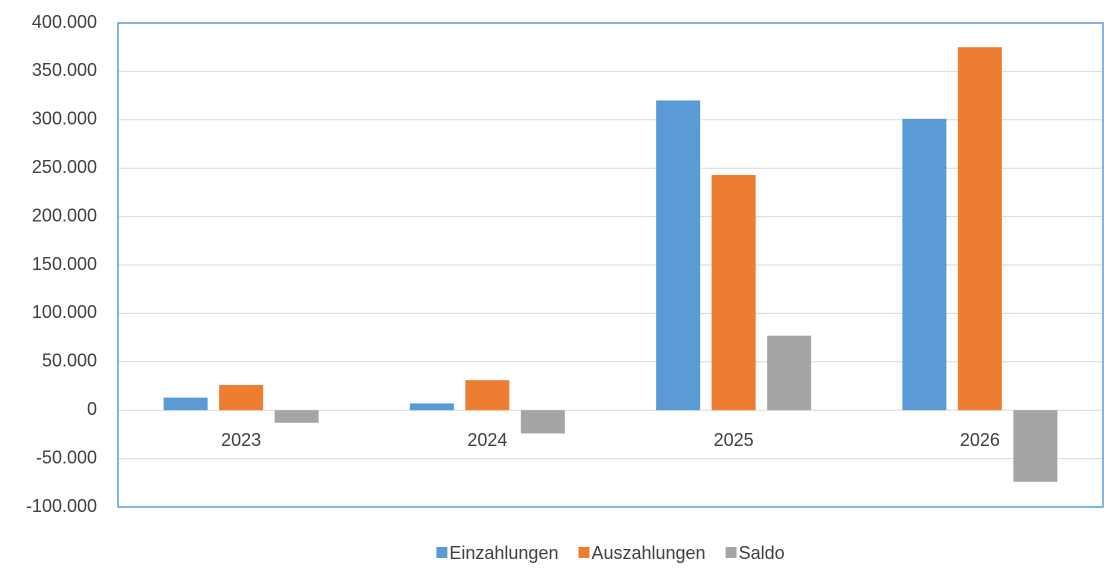 Image resolution: width=1104 pixels, height=577 pixels. Describe the element at coordinates (648, 553) in the screenshot. I see `legend-label: Auszahlungen` at that location.